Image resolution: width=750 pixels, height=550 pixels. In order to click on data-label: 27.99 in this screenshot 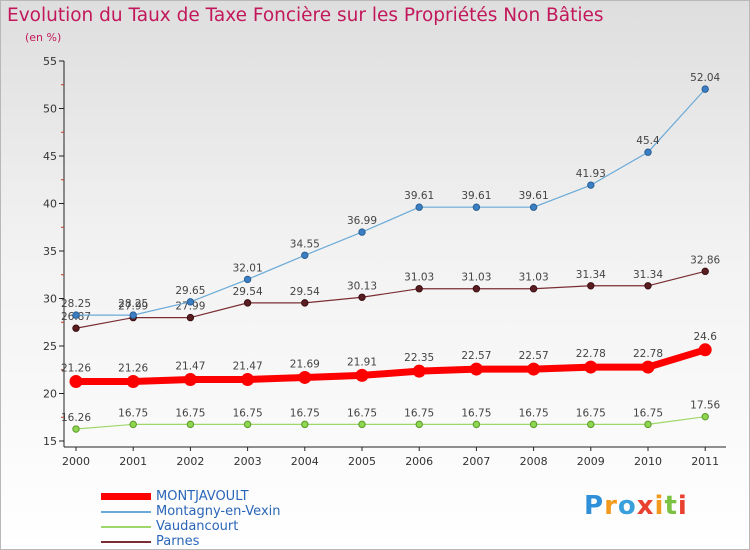, I will do `click(133, 307)`.